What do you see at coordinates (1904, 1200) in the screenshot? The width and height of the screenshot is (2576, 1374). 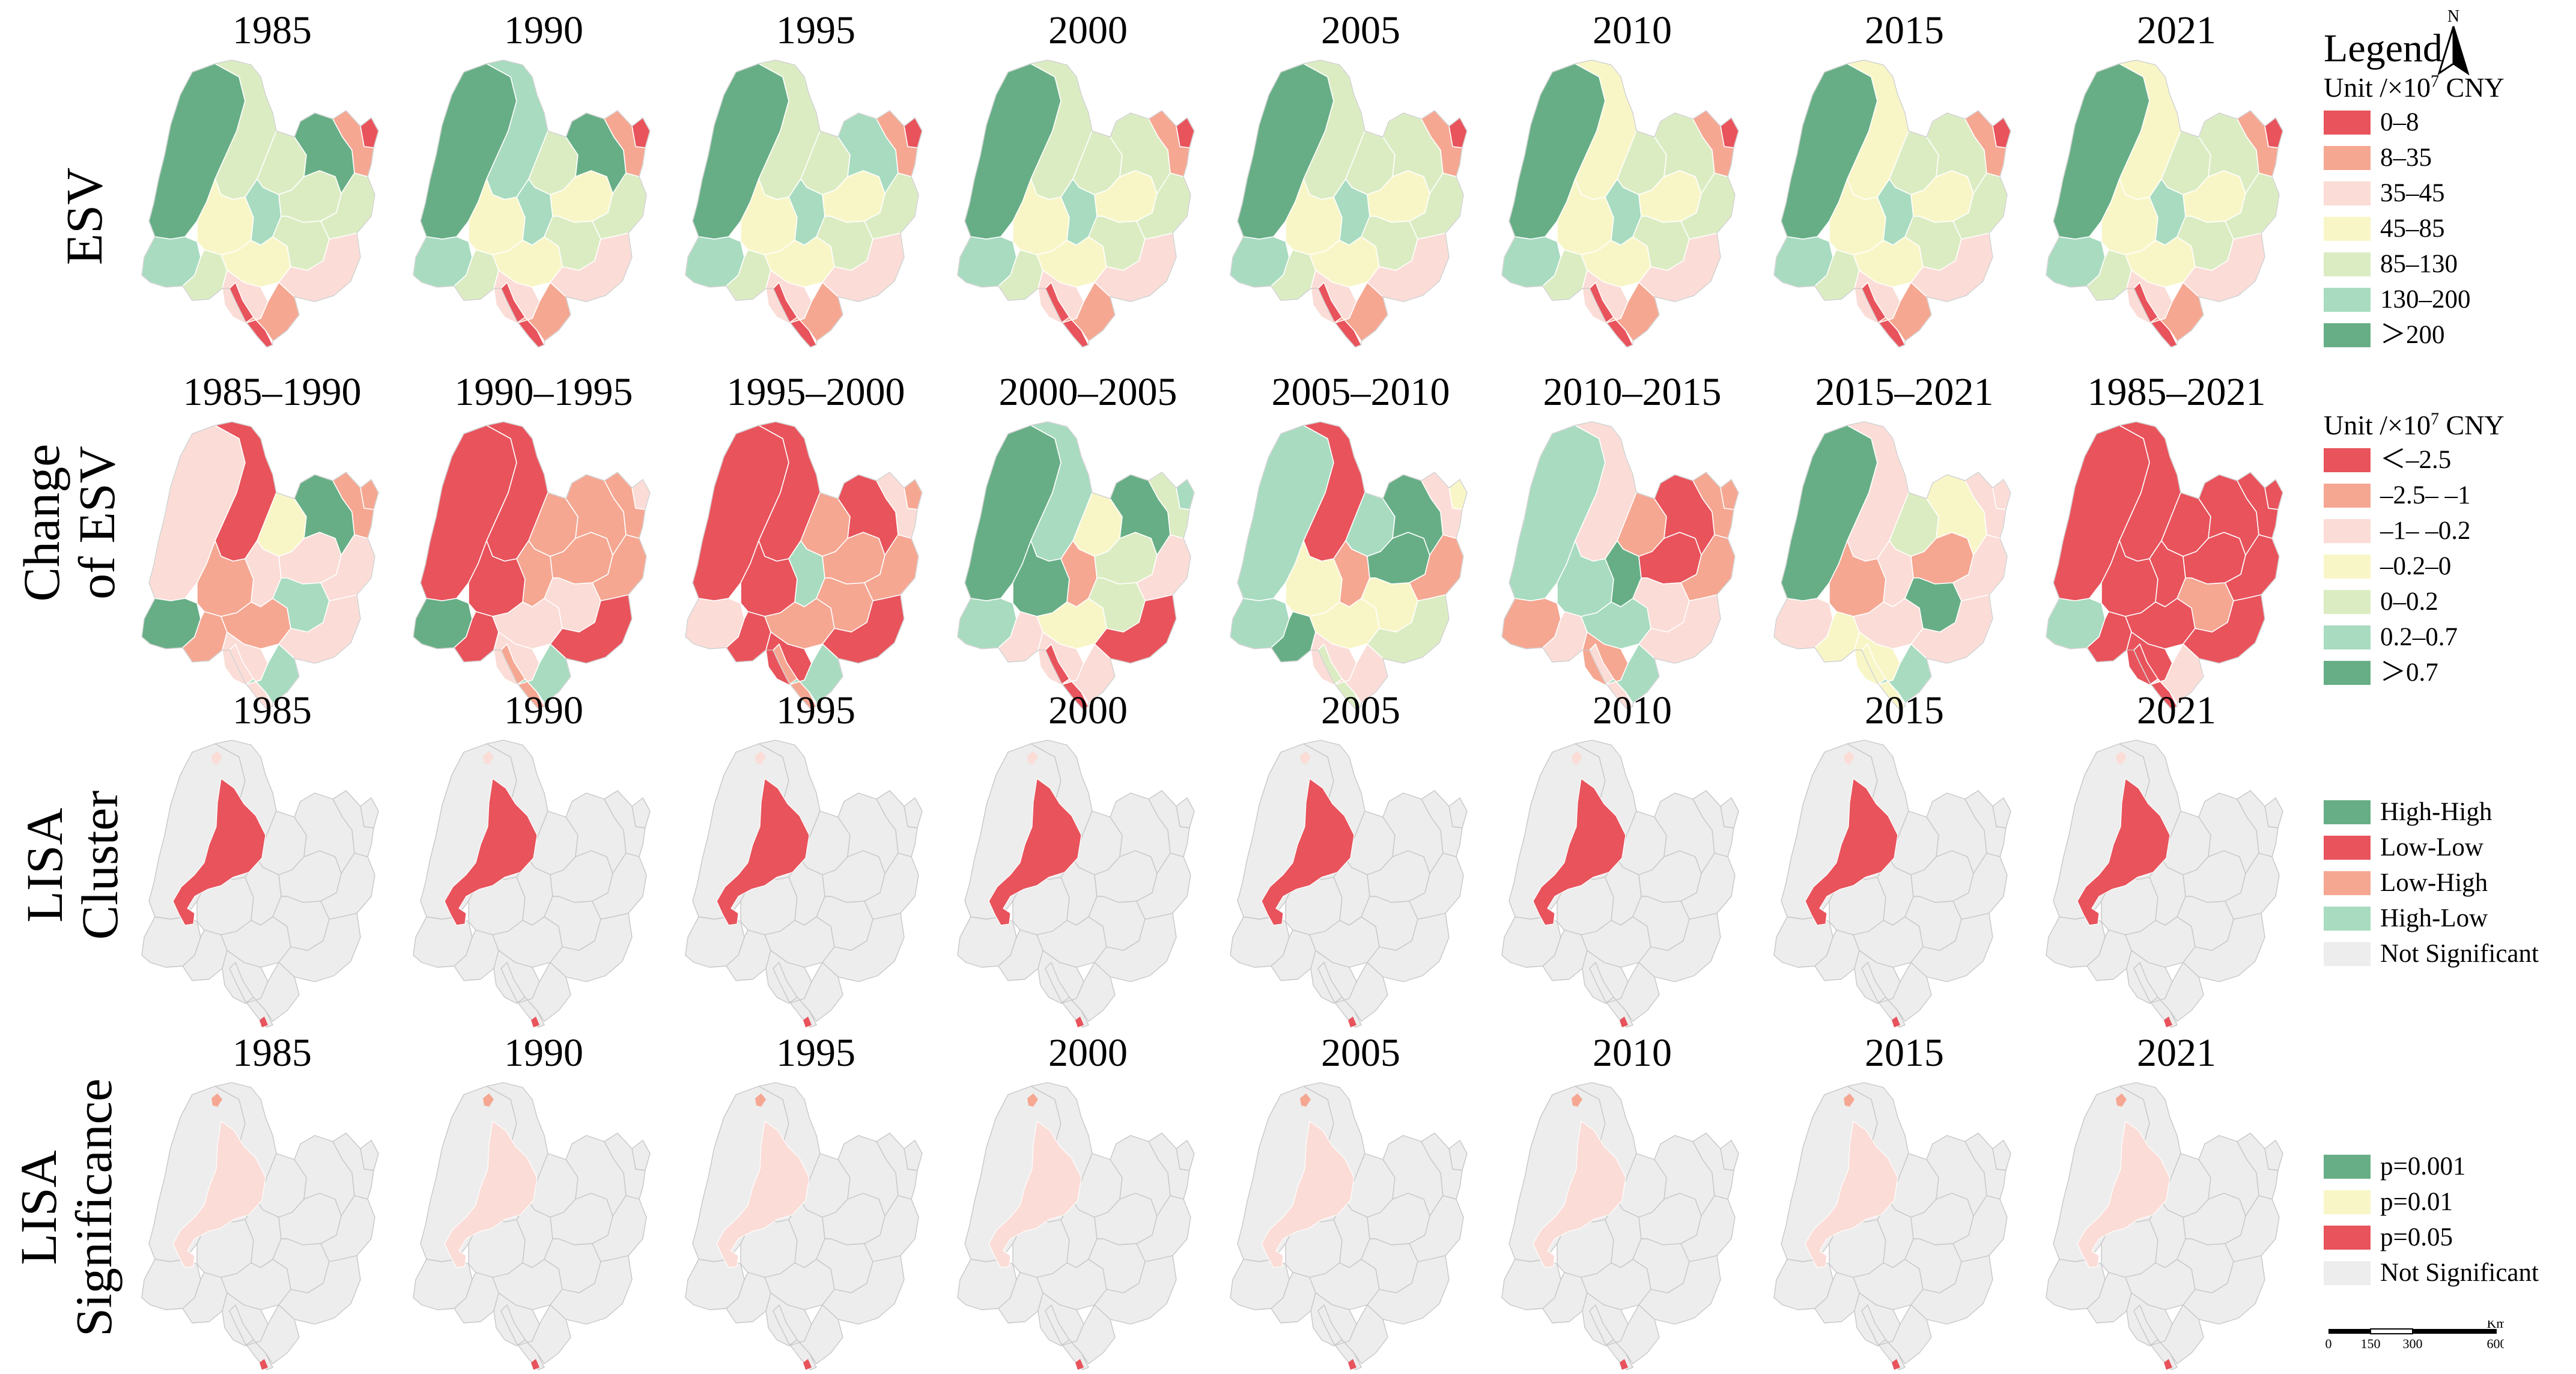 I see `map-panel-significance-2015: 2015` at bounding box center [1904, 1200].